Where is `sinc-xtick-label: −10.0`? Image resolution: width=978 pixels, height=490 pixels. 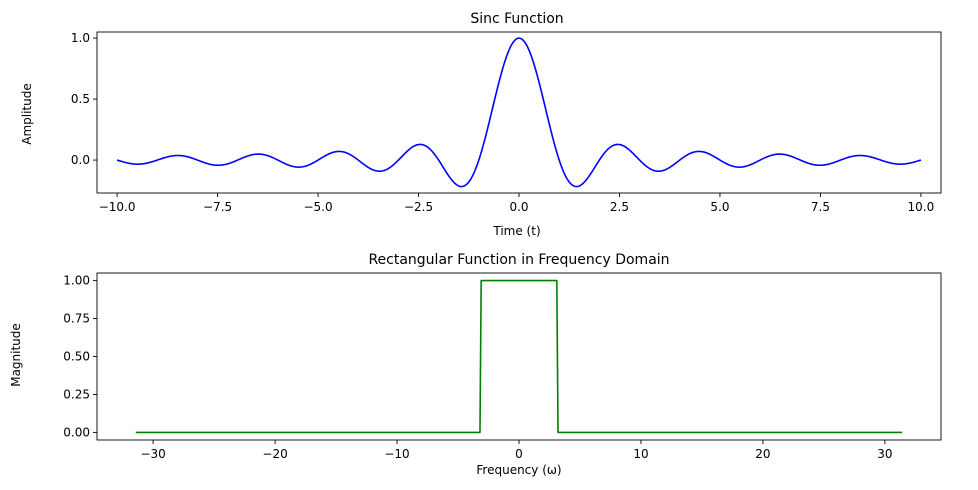 sinc-xtick-label: −10.0 is located at coordinates (117, 207).